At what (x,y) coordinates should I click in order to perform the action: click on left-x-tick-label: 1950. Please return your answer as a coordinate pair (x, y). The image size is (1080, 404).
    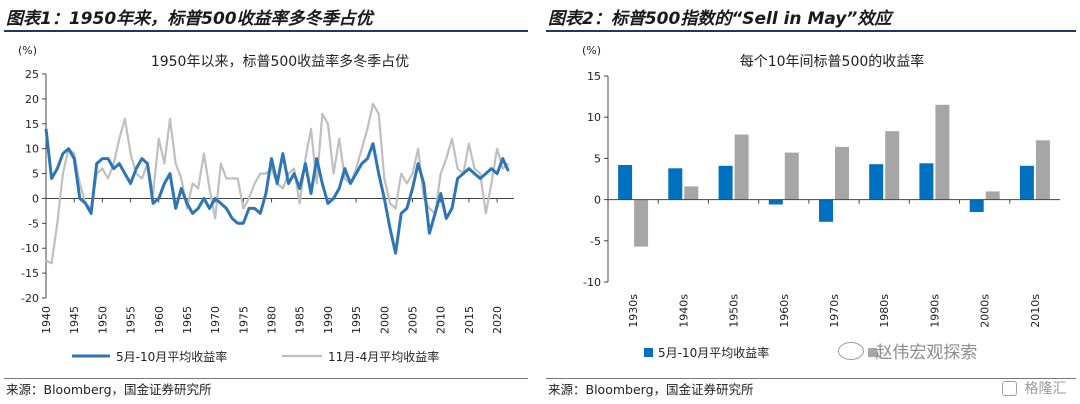
    Looking at the image, I should click on (102, 320).